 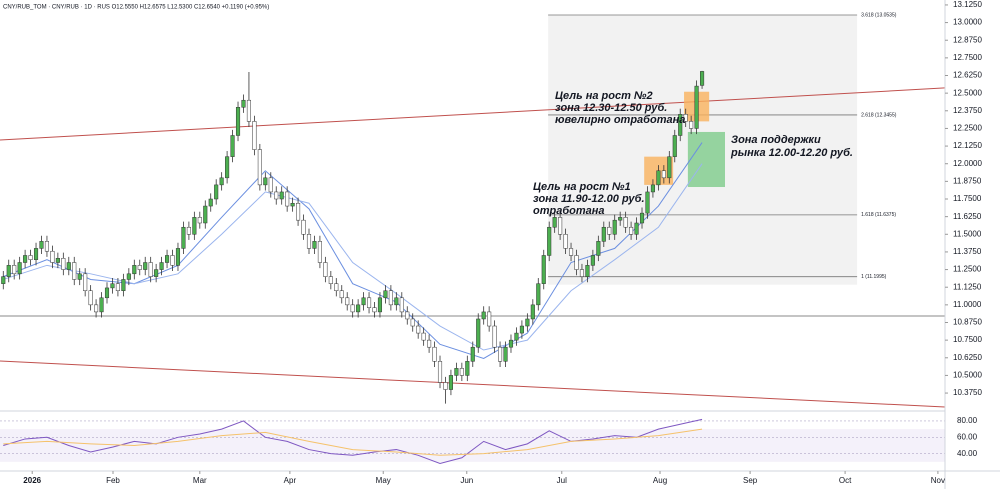 I want to click on annotation: зона 11.90-12.00 руб., so click(x=589, y=199).